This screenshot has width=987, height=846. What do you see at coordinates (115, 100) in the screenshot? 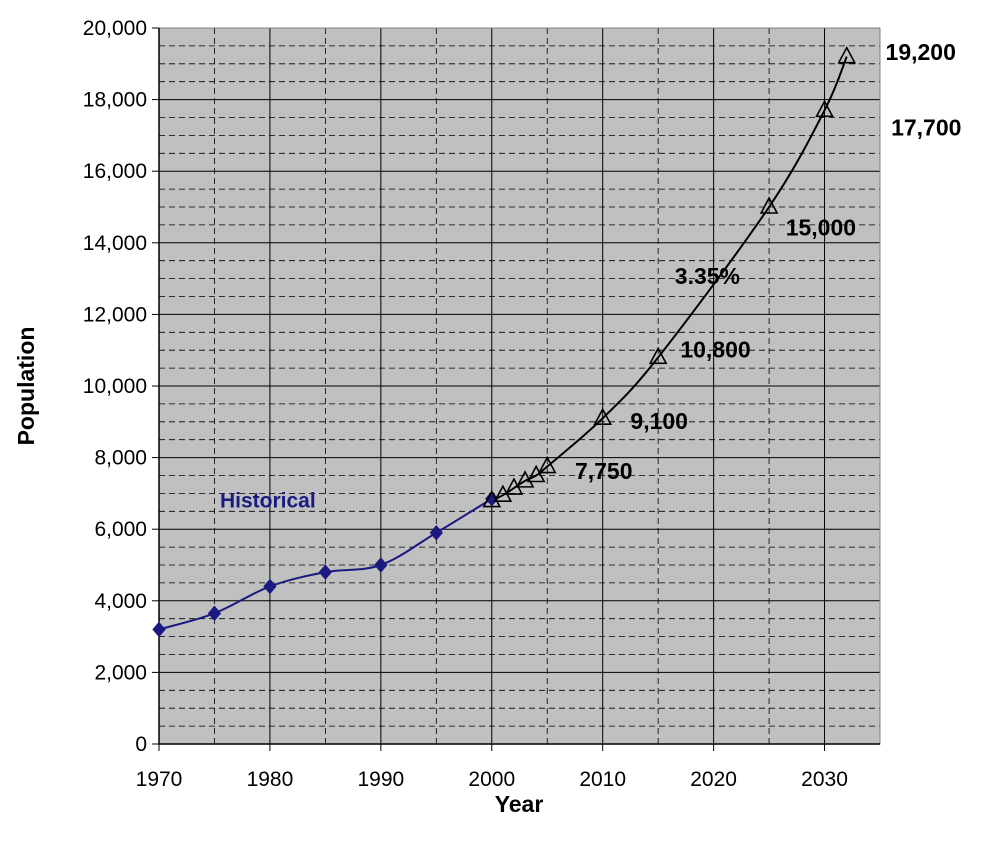
I see `y-tick-label: 18,000` at bounding box center [115, 100].